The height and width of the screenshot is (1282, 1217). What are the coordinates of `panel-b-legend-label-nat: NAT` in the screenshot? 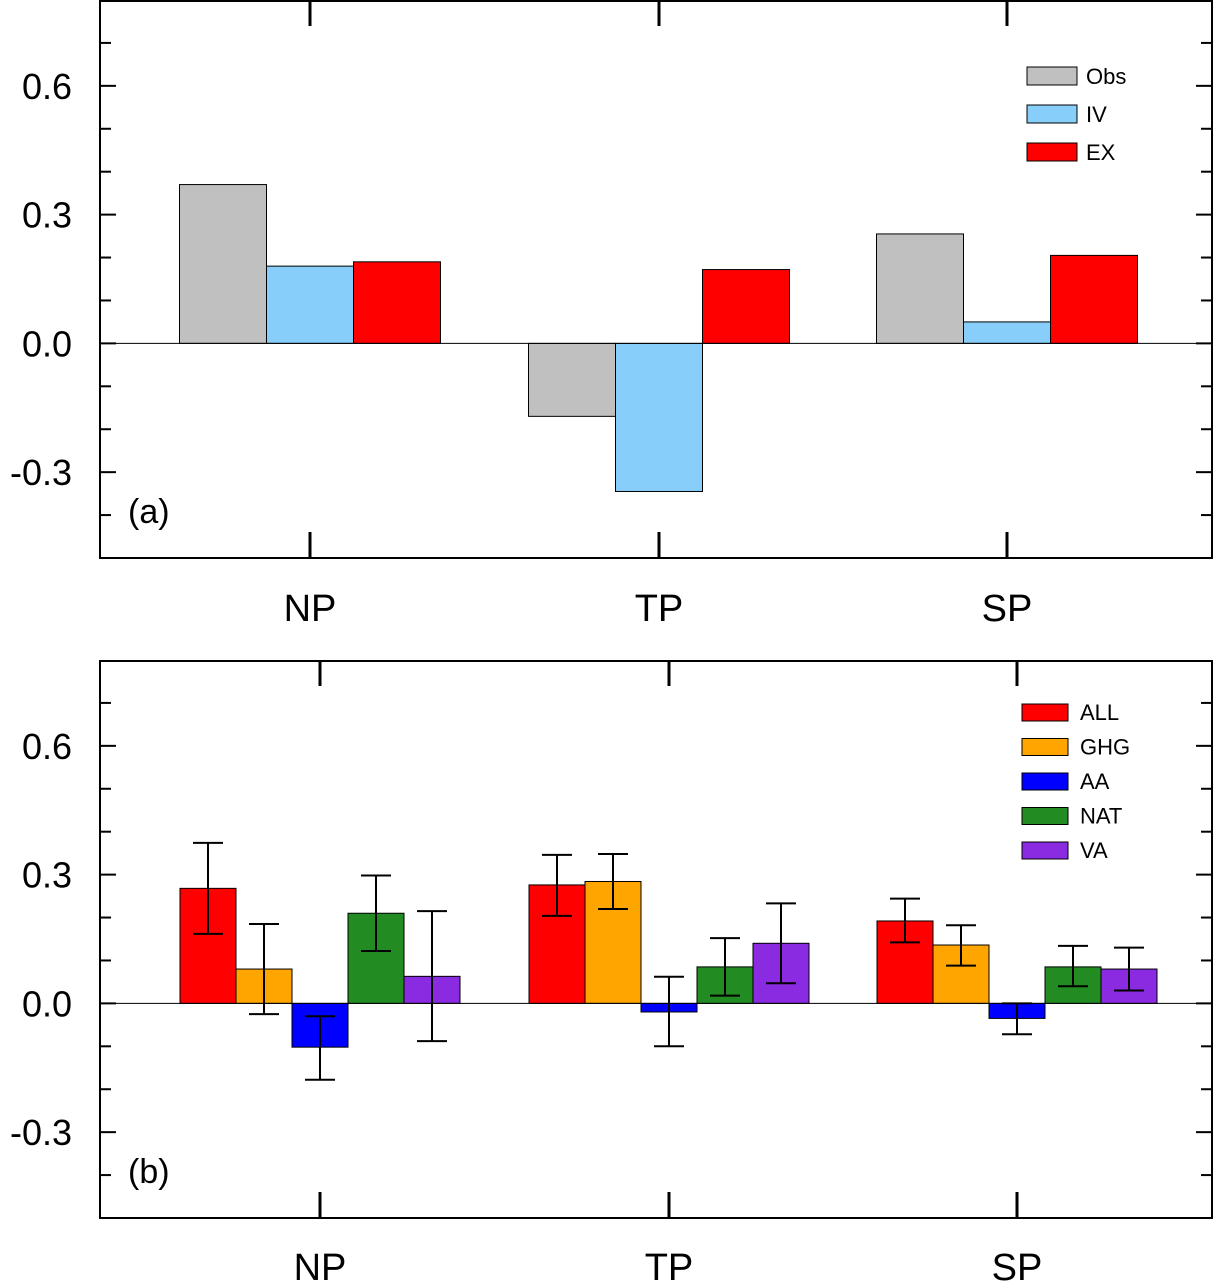 It's located at (1101, 816).